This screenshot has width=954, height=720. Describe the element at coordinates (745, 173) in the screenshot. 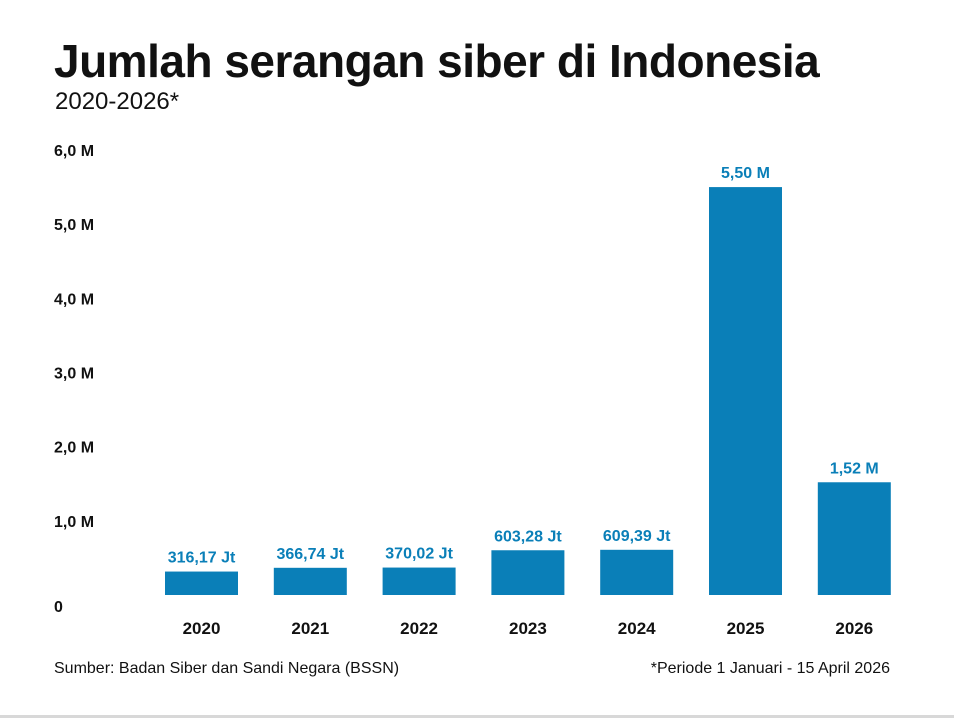

I see `data-label: 5,50 M` at that location.